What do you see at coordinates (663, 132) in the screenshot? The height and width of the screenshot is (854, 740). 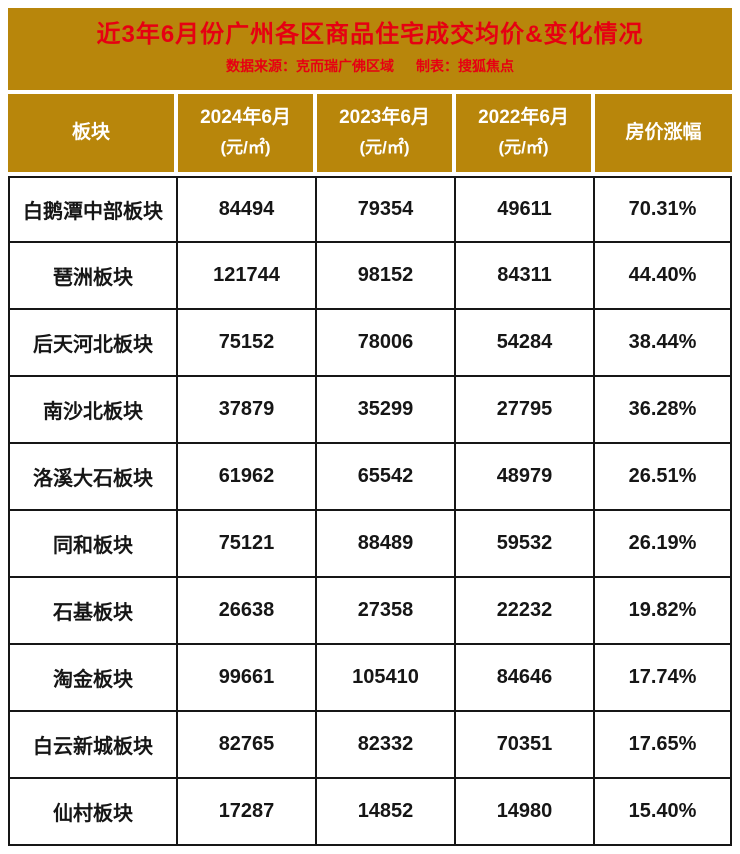 I see `col-label: 房价涨幅` at bounding box center [663, 132].